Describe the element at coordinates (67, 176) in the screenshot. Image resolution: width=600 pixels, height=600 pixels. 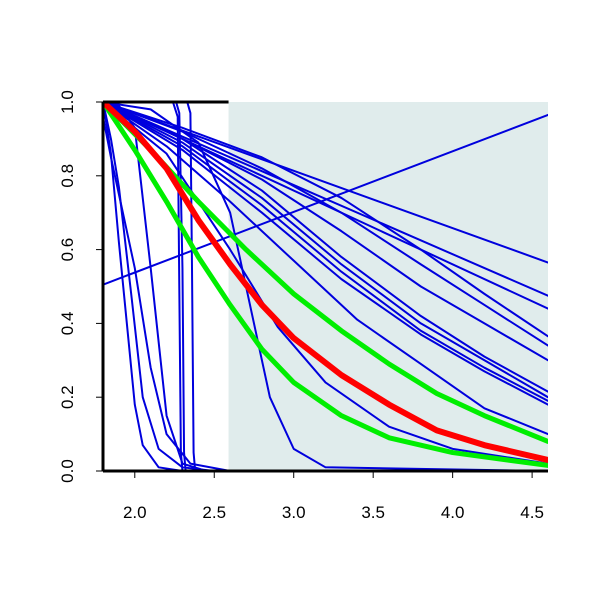
I see `y-tick-label: 0.8` at that location.